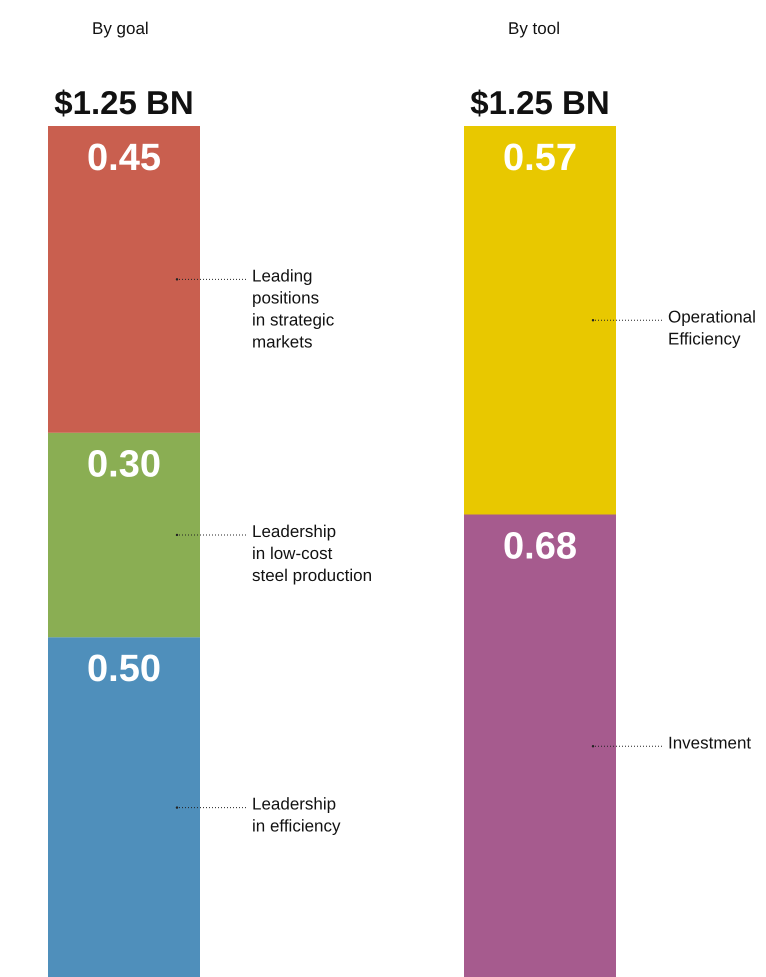  I want to click on data-label: 0.57, so click(540, 158).